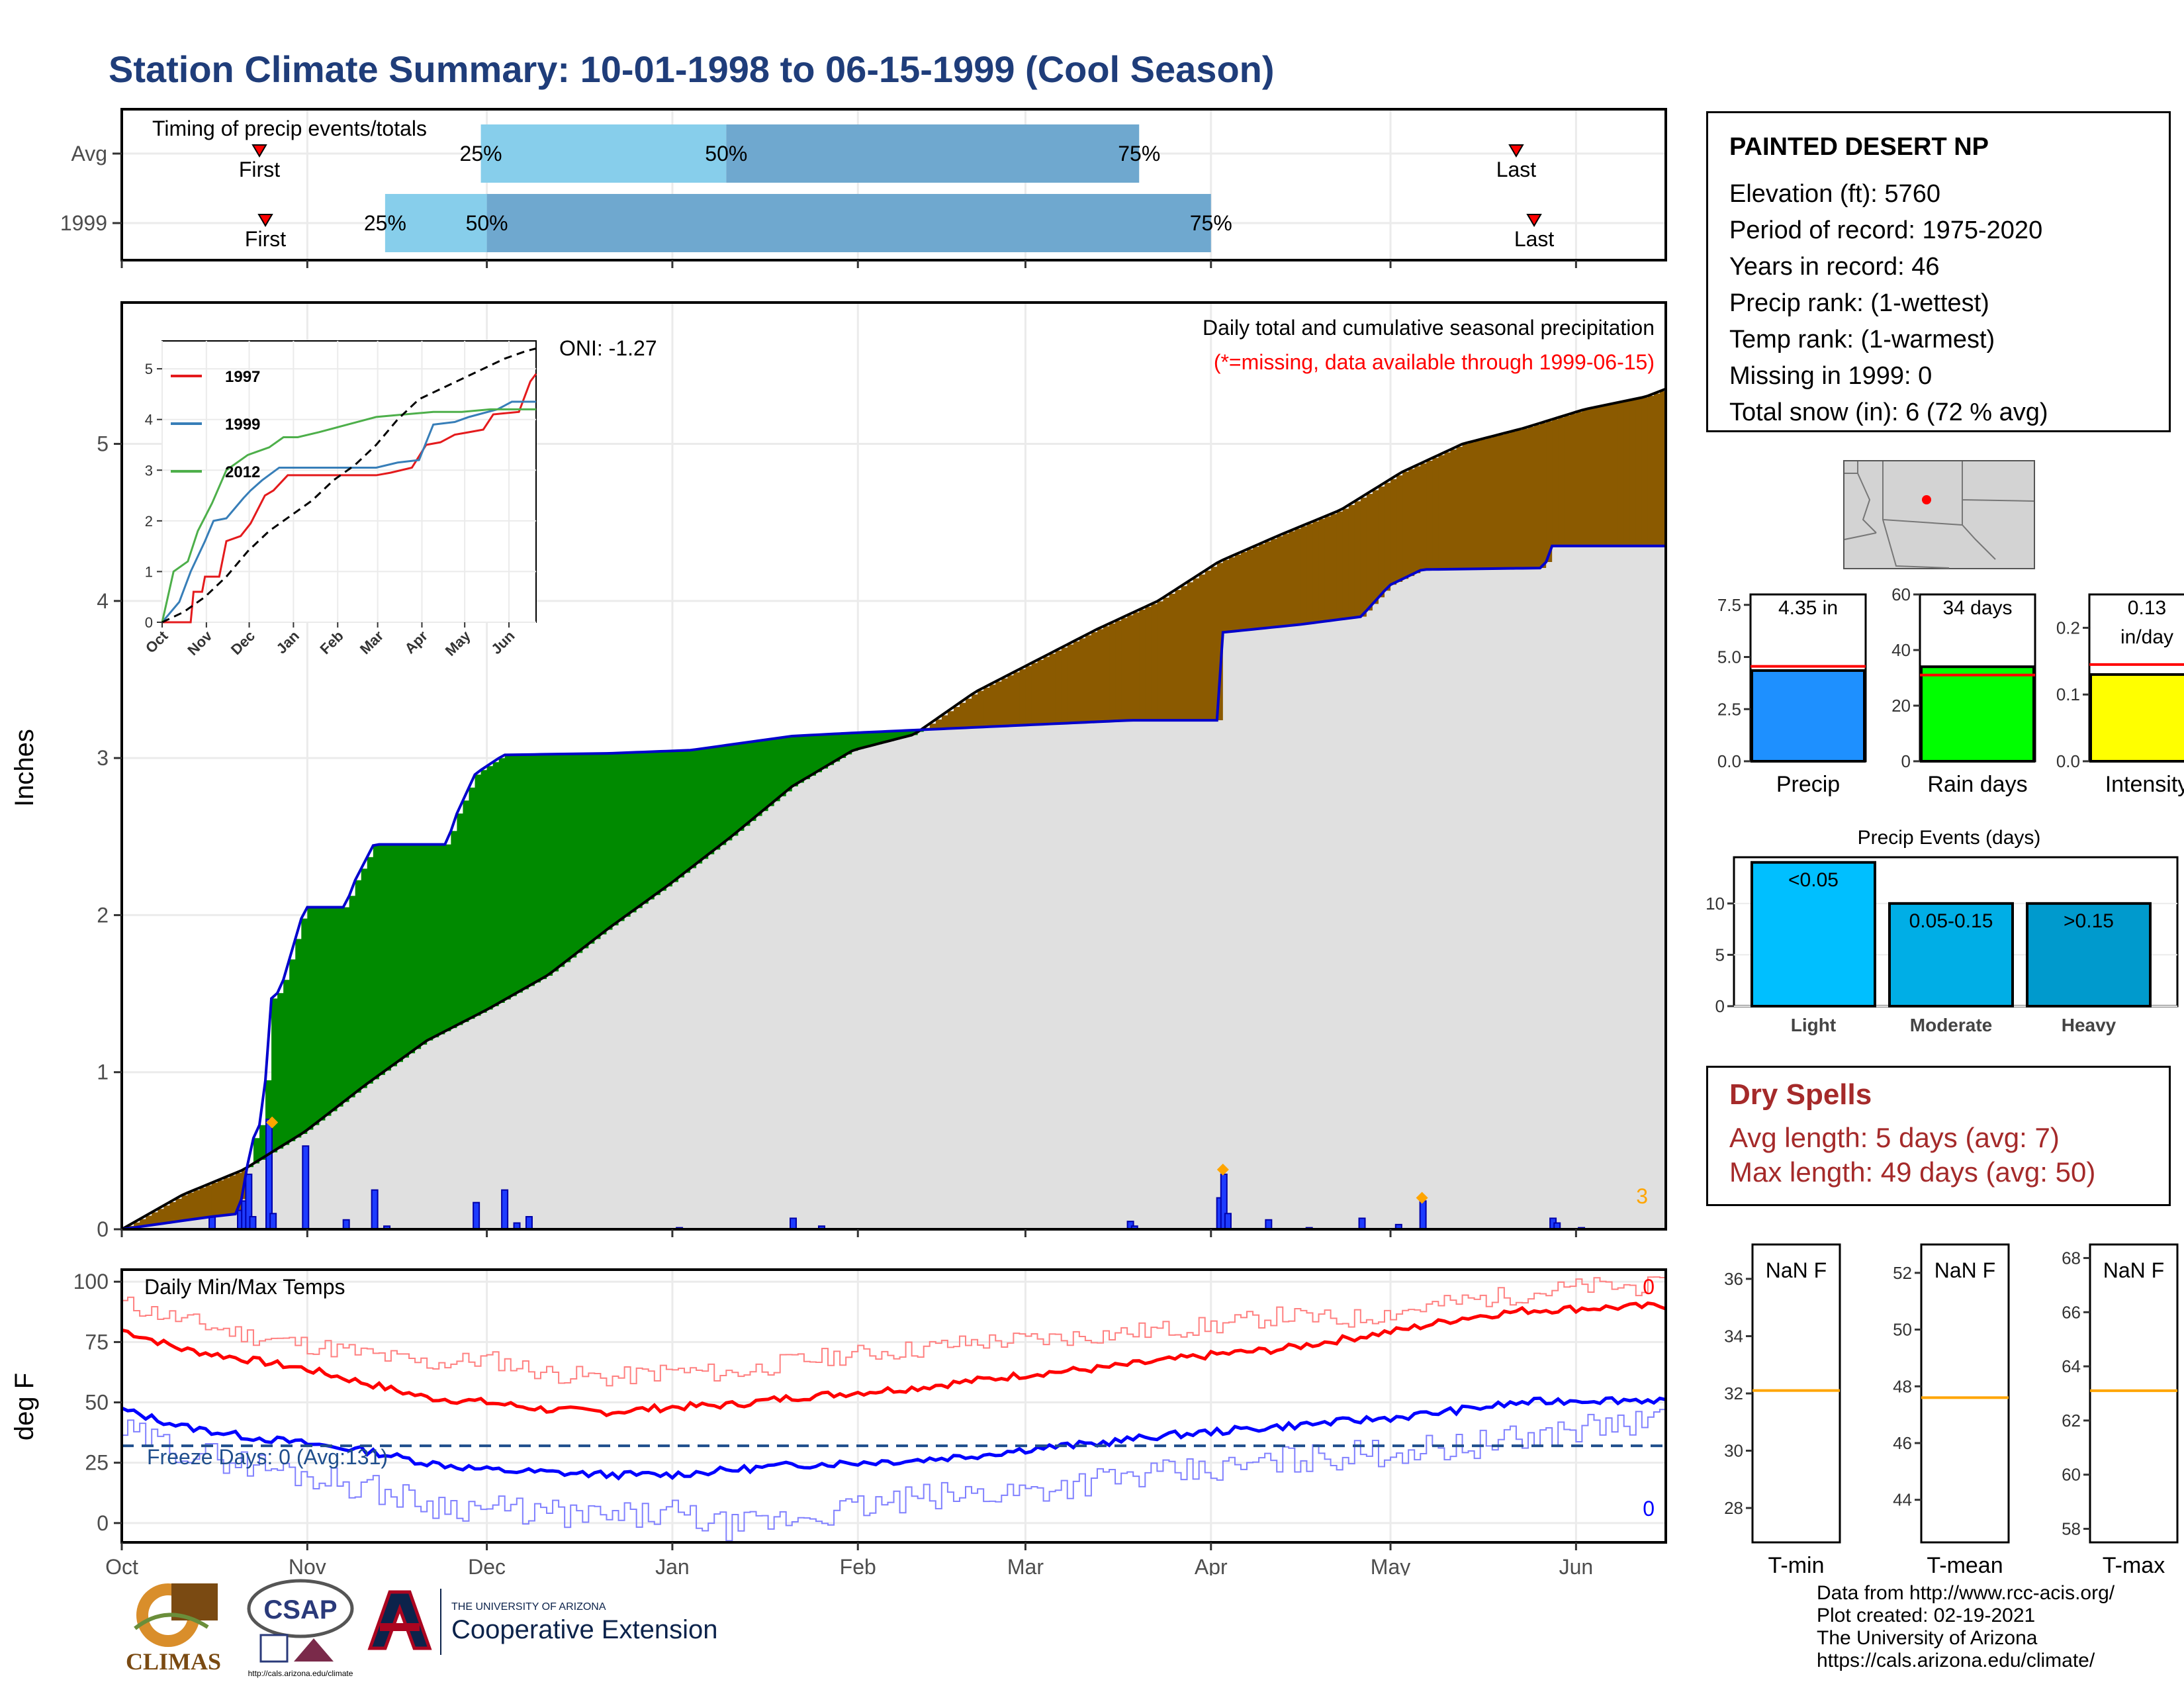 The width and height of the screenshot is (2184, 1688). What do you see at coordinates (307, 1565) in the screenshot?
I see `month-x-tick-label: Nov` at bounding box center [307, 1565].